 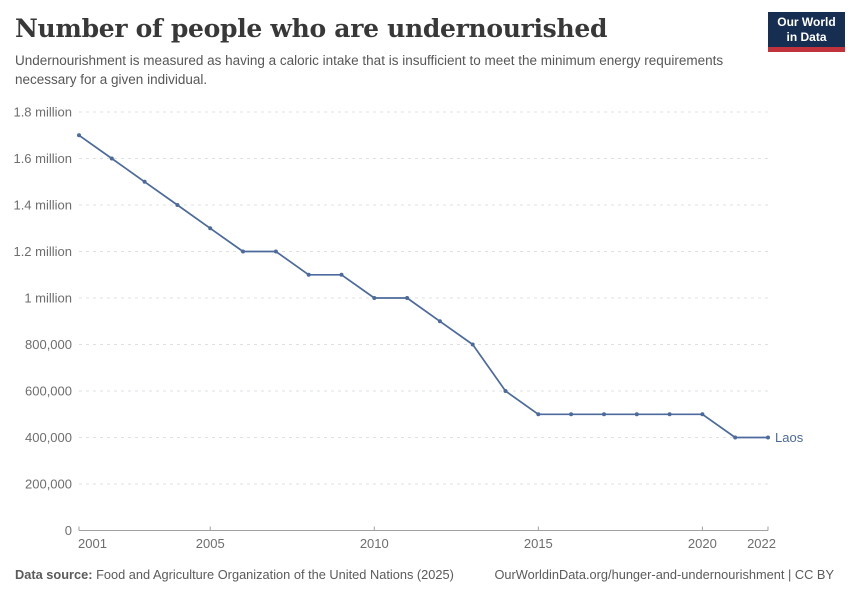 What do you see at coordinates (42, 112) in the screenshot?
I see `y-tick-label: 1.8 million` at bounding box center [42, 112].